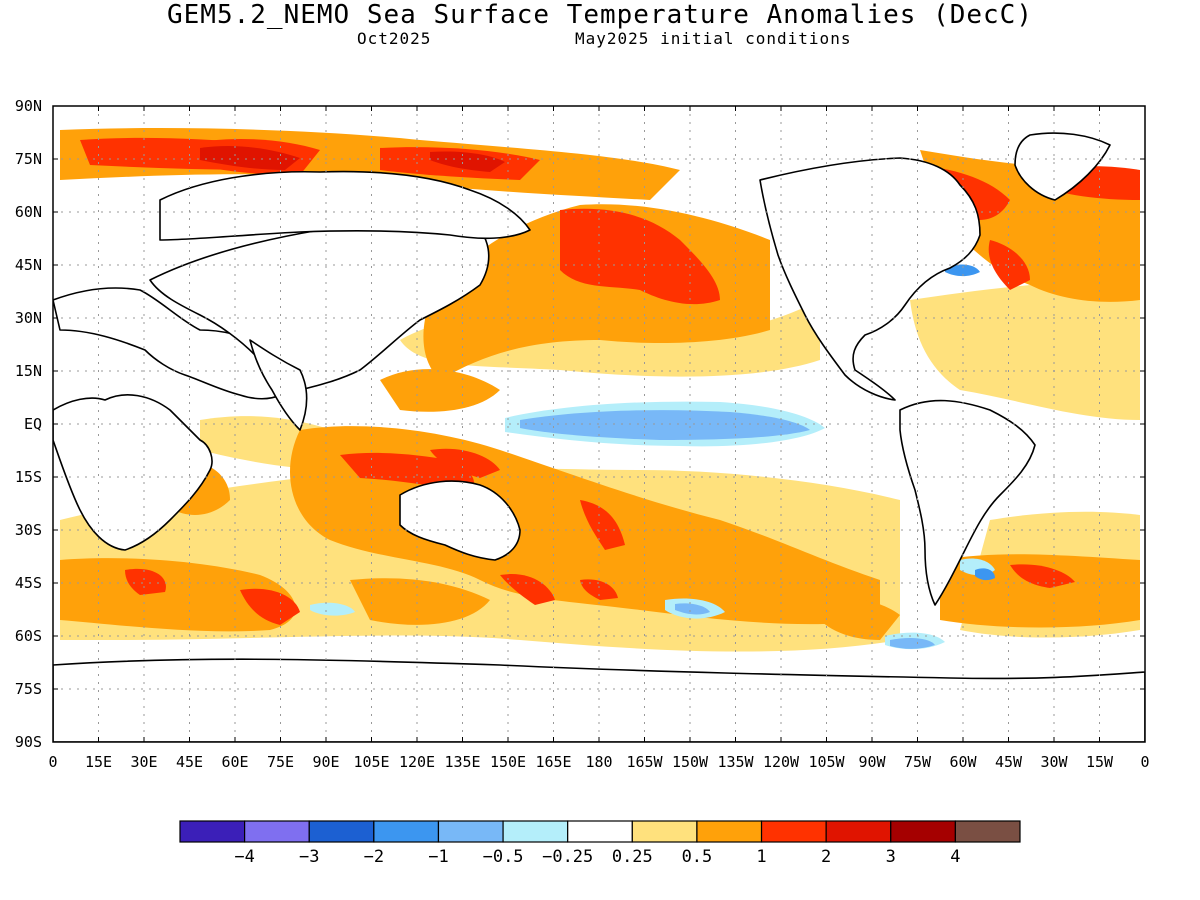  What do you see at coordinates (28, 636) in the screenshot?
I see `latitude-label: 60S` at bounding box center [28, 636].